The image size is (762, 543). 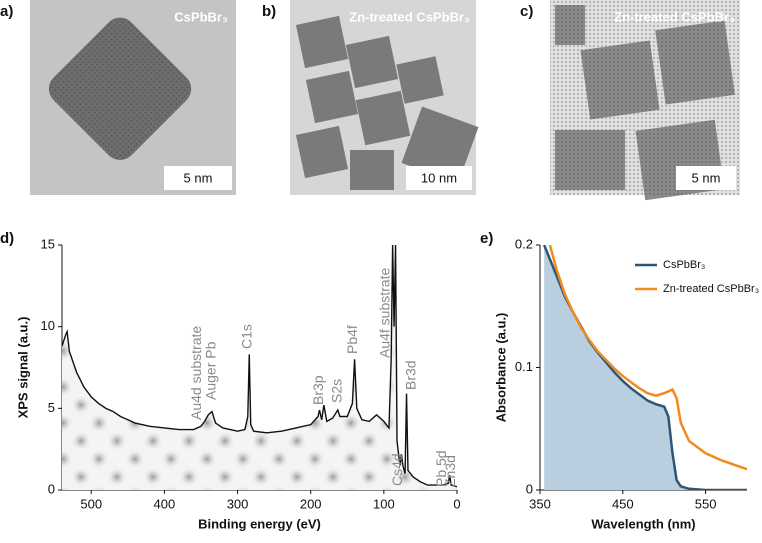 What do you see at coordinates (647, 358) in the screenshot?
I see `line` at bounding box center [647, 358].